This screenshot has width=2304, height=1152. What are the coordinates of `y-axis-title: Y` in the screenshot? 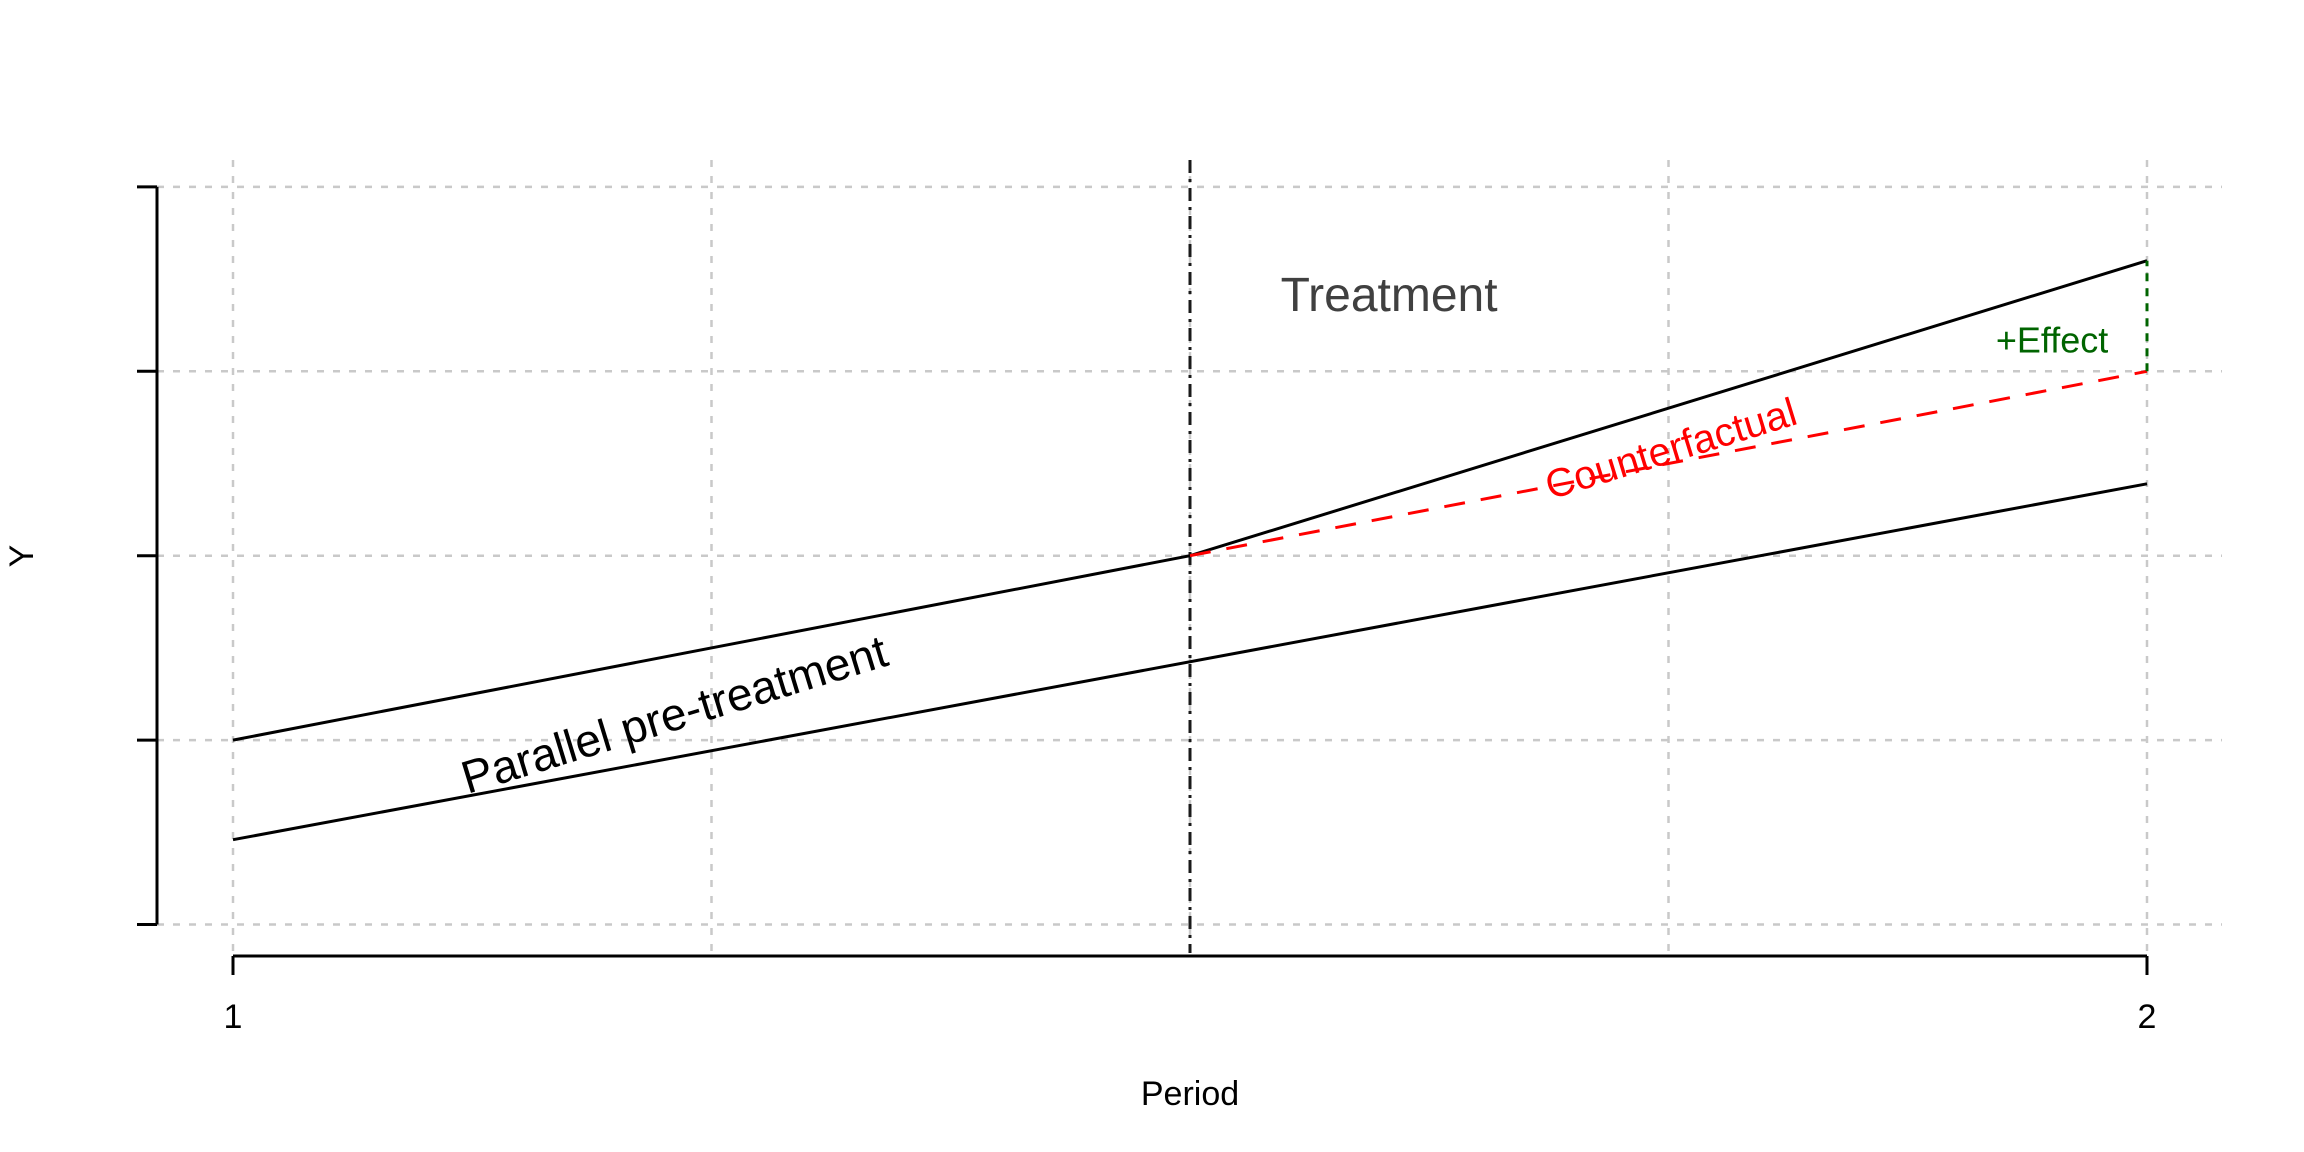 It's located at (22, 556).